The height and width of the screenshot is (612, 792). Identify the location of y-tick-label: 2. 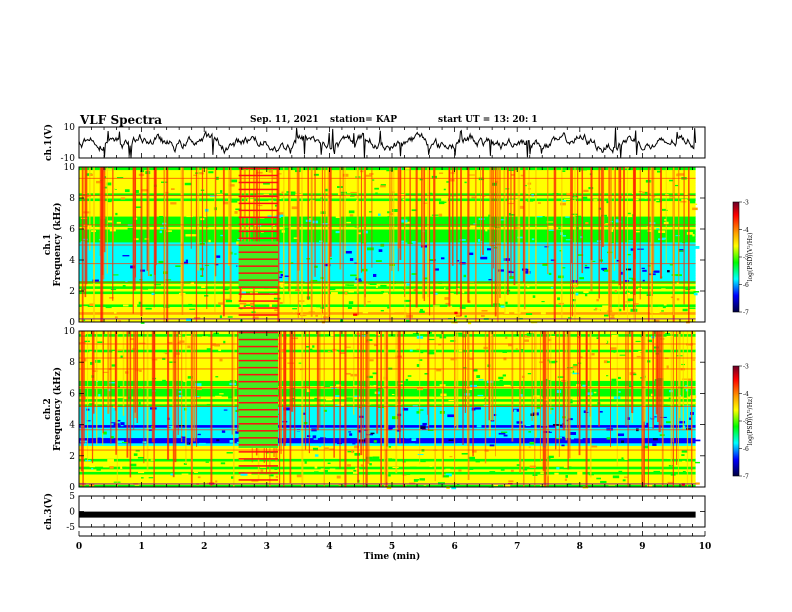
(72, 292).